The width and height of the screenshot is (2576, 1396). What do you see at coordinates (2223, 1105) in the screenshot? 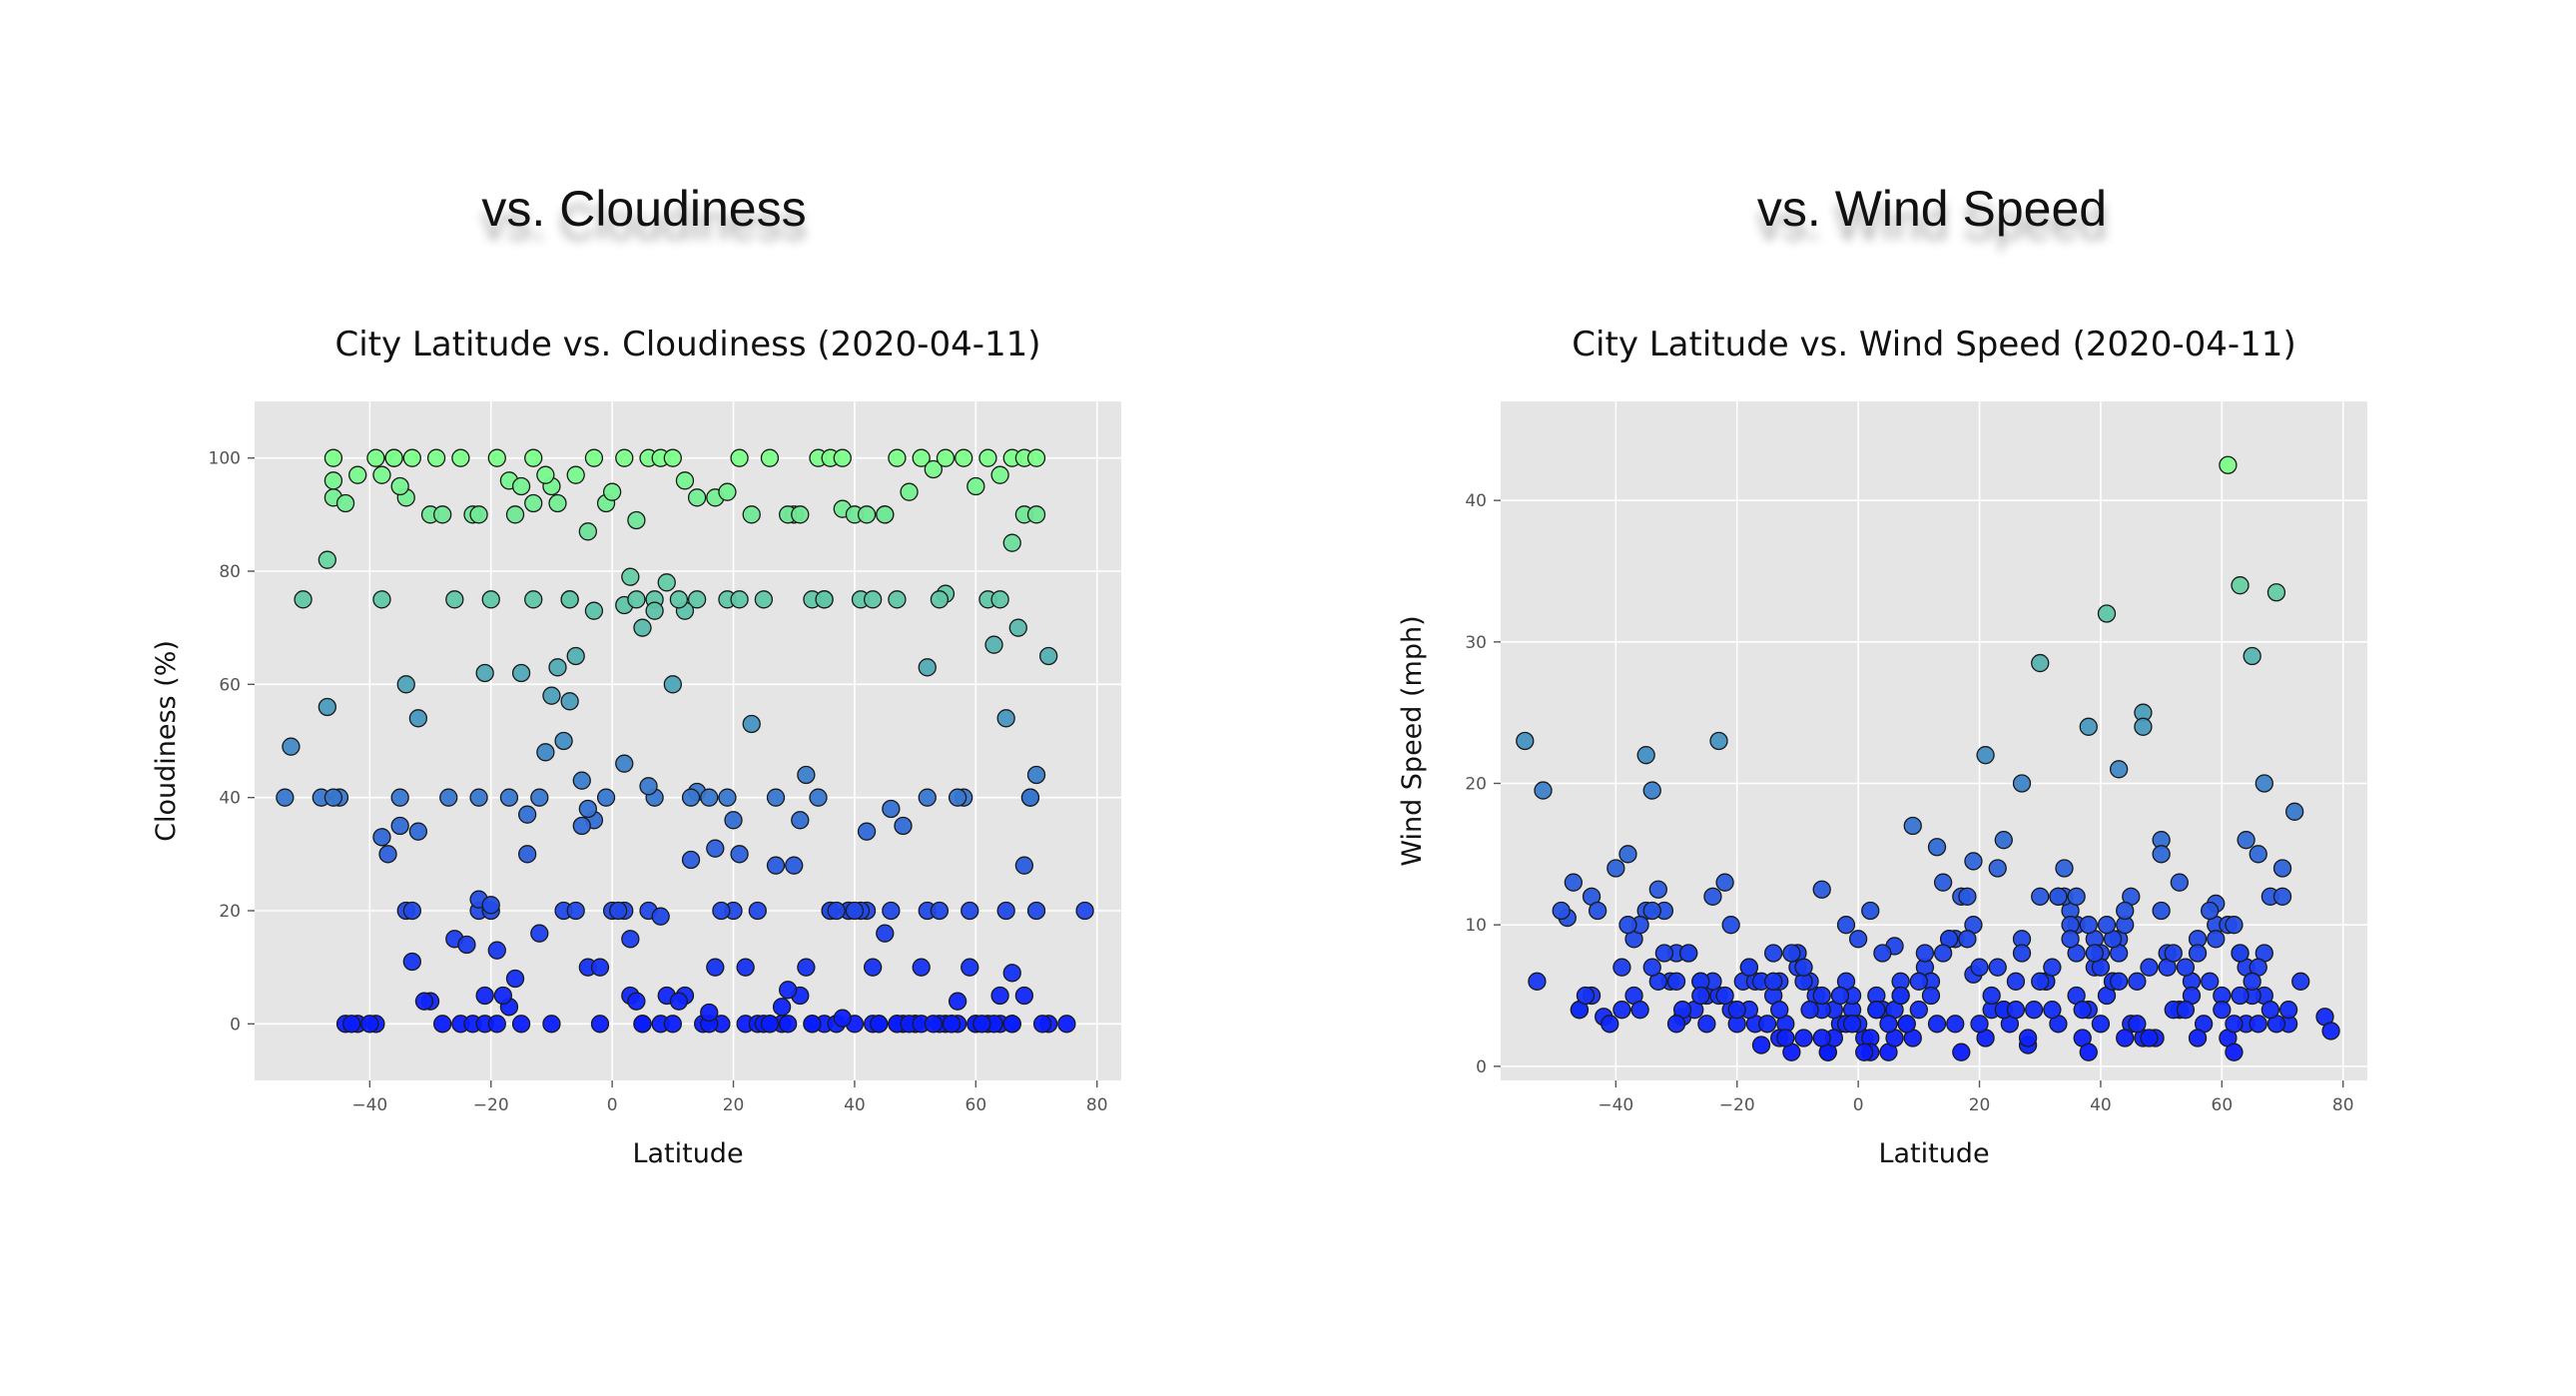
I see `x-tick-label: 60` at bounding box center [2223, 1105].